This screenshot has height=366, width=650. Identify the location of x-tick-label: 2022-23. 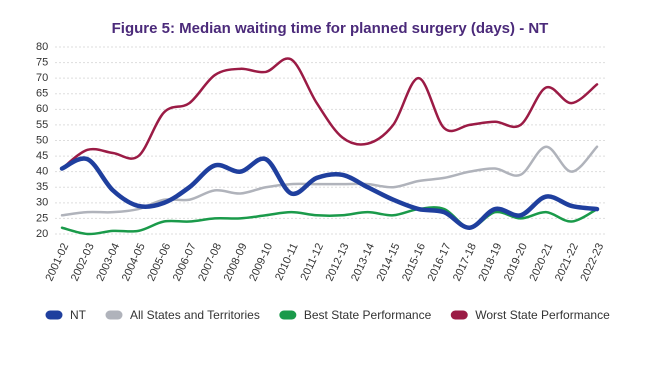
(592, 262).